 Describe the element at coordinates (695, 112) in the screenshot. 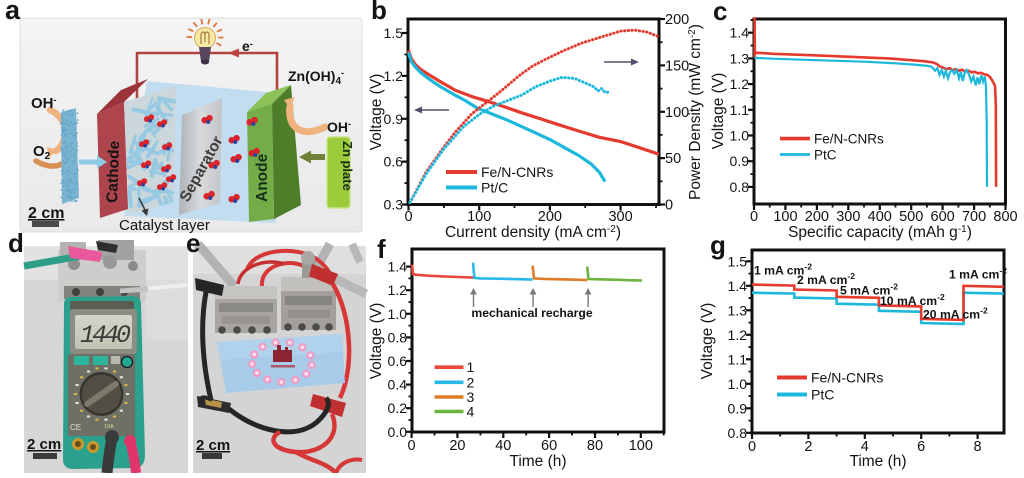

I see `svg-text: Power Density (mW cm-2)` at that location.